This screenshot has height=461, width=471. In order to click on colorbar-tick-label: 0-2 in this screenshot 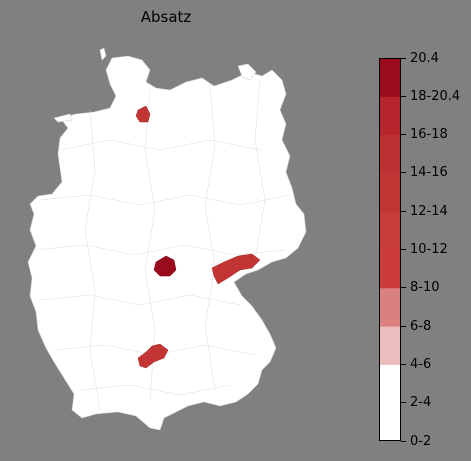, I will do `click(421, 441)`.